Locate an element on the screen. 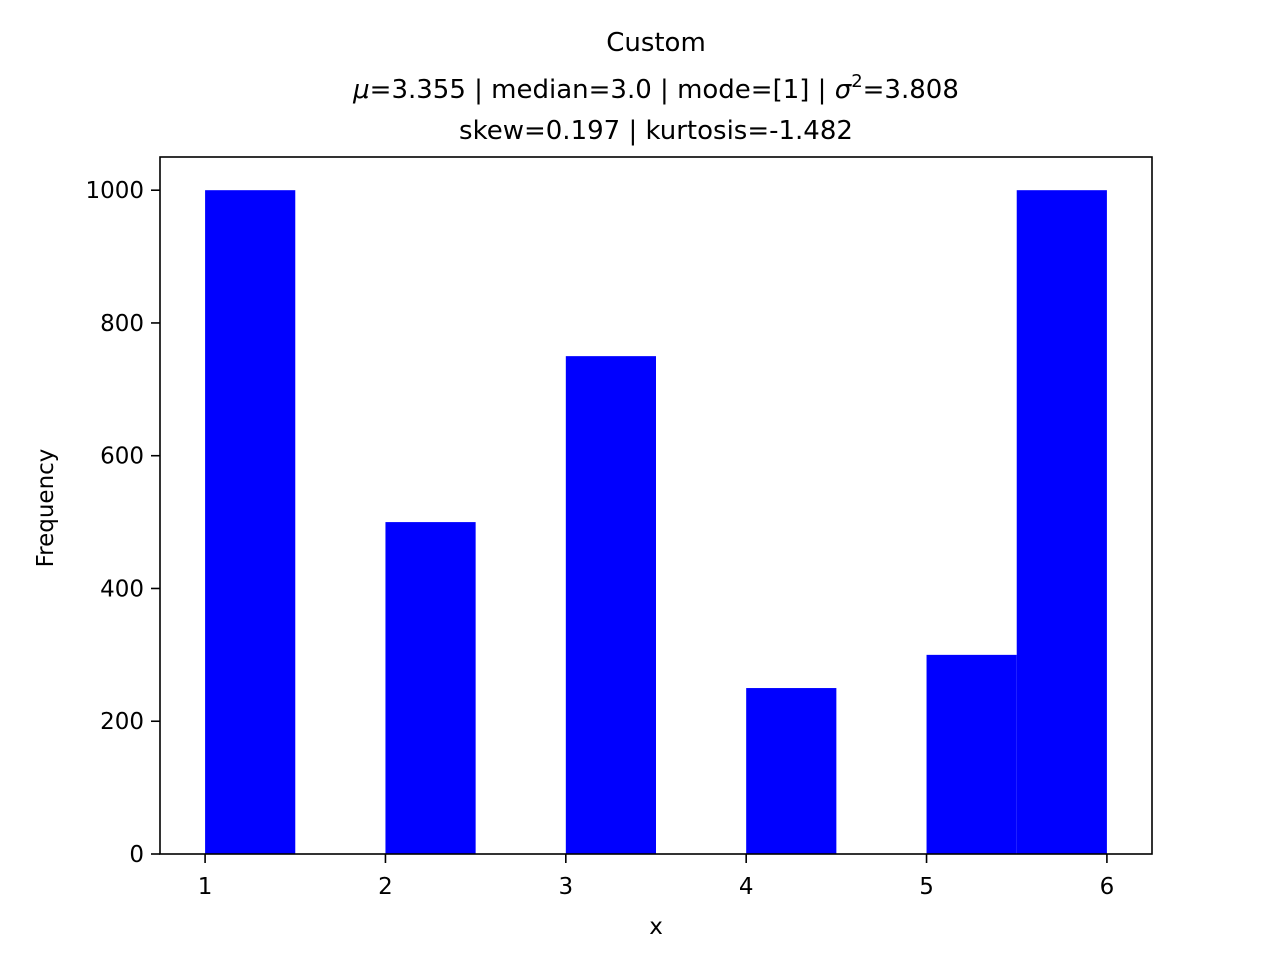 This screenshot has width=1280, height=960. y-tick-label: 1000 is located at coordinates (114, 191).